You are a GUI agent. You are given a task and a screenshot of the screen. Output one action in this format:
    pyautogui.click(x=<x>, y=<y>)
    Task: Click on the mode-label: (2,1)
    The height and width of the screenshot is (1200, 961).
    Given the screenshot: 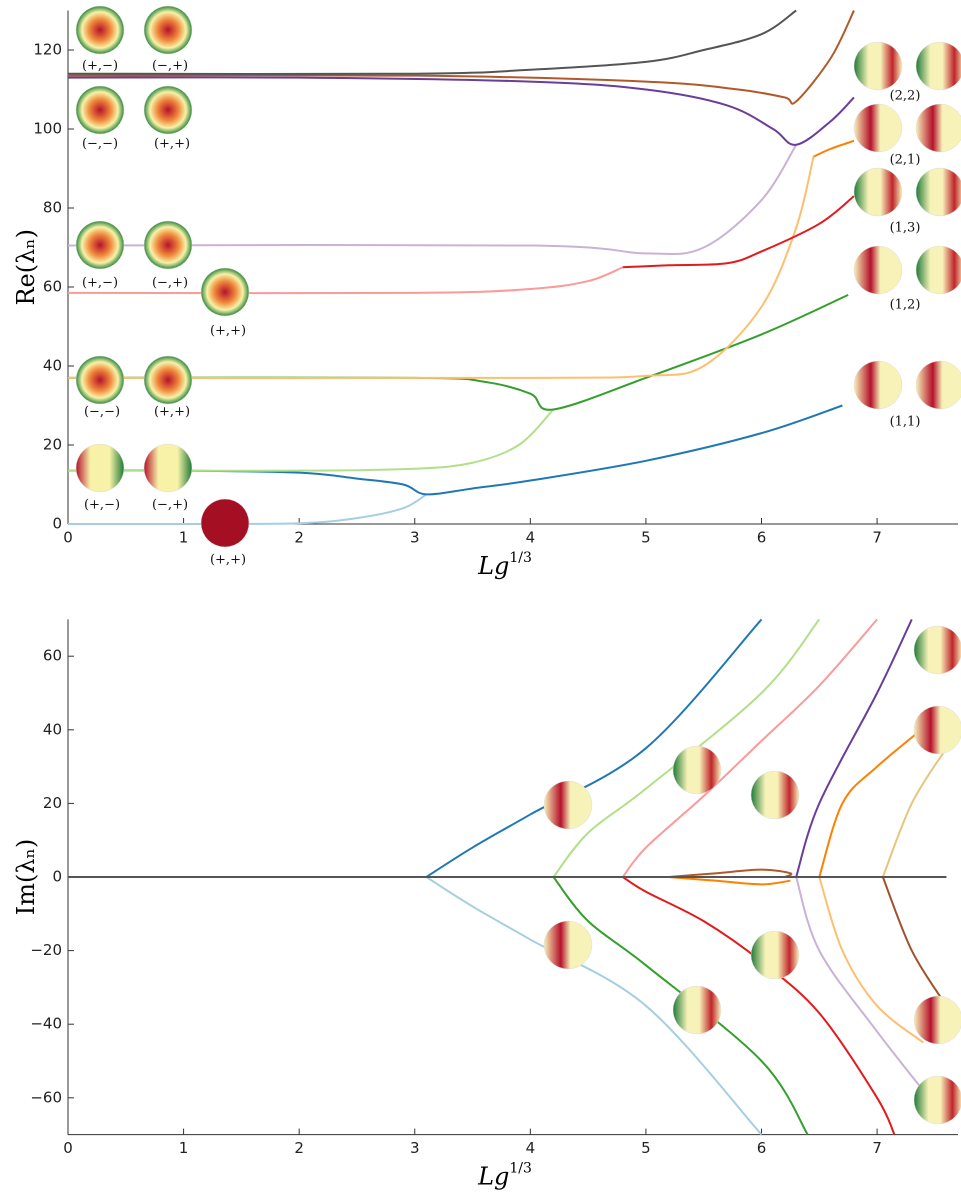 What is the action you would take?
    pyautogui.click(x=905, y=160)
    